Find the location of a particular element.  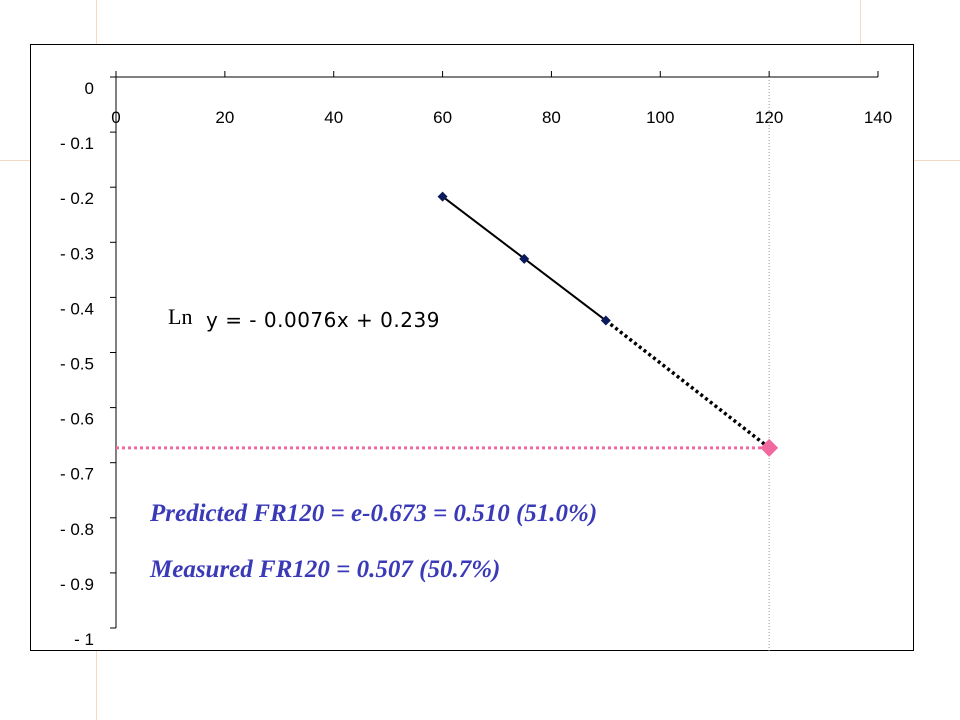

extrapolation-line is located at coordinates (687, 384).